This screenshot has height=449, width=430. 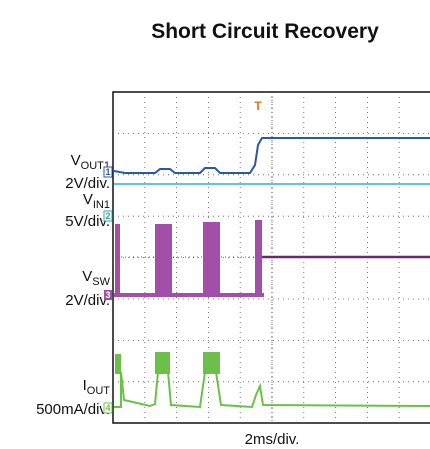 I want to click on ch4-marker-box, so click(x=108, y=408).